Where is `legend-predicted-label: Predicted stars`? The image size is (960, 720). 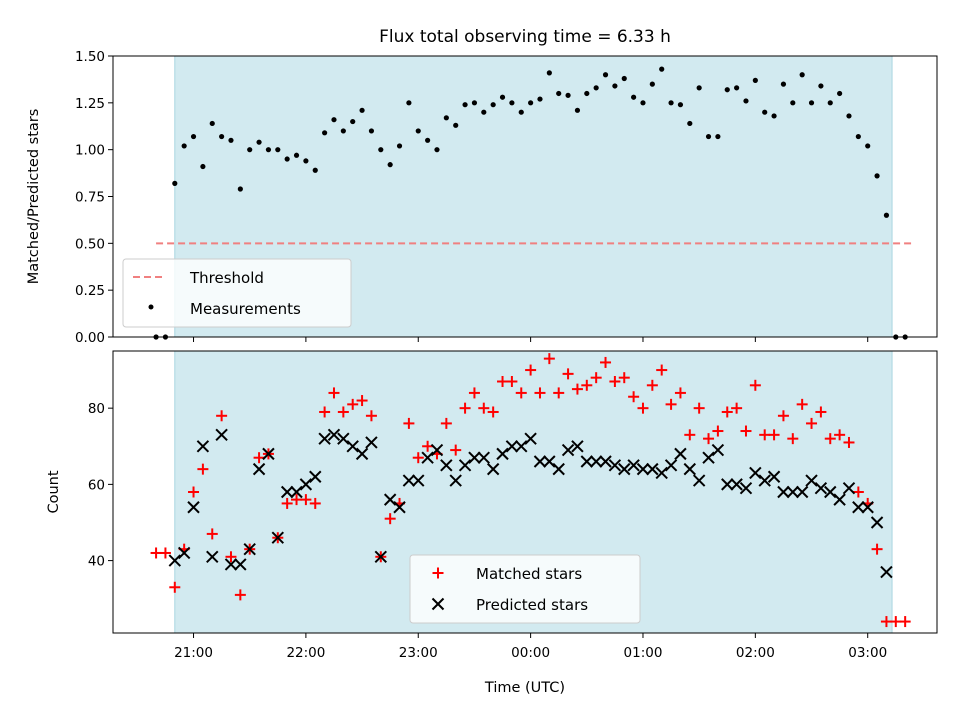 legend-predicted-label: Predicted stars is located at coordinates (532, 605).